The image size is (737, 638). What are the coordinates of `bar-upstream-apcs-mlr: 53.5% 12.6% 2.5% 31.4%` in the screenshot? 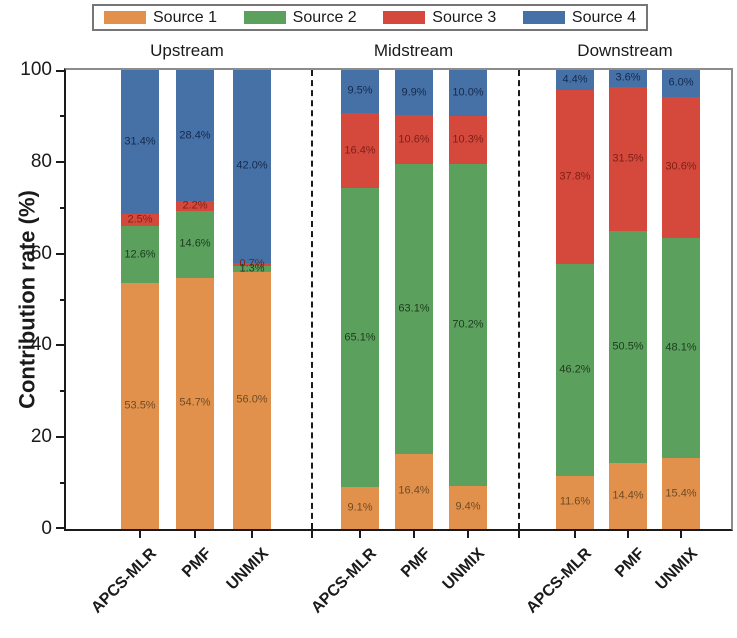 It's located at (140, 299).